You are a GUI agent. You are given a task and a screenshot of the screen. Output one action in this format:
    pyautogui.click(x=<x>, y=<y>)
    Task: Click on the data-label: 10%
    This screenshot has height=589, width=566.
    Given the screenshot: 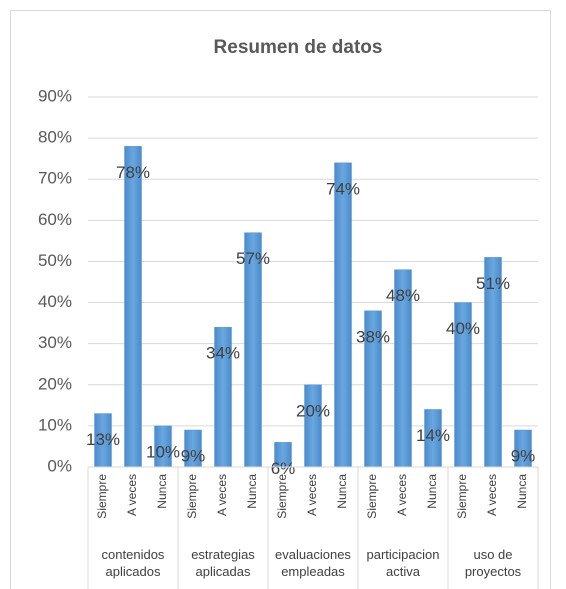 What is the action you would take?
    pyautogui.click(x=163, y=451)
    